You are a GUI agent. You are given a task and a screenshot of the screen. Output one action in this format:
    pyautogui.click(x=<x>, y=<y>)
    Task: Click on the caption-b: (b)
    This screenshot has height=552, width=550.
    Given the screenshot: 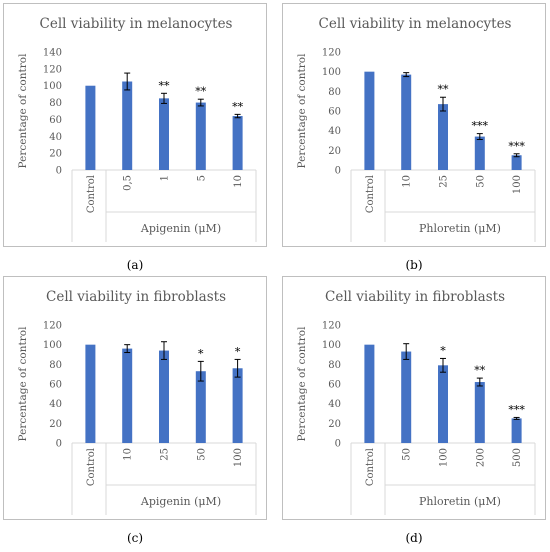 What is the action you would take?
    pyautogui.click(x=414, y=265)
    